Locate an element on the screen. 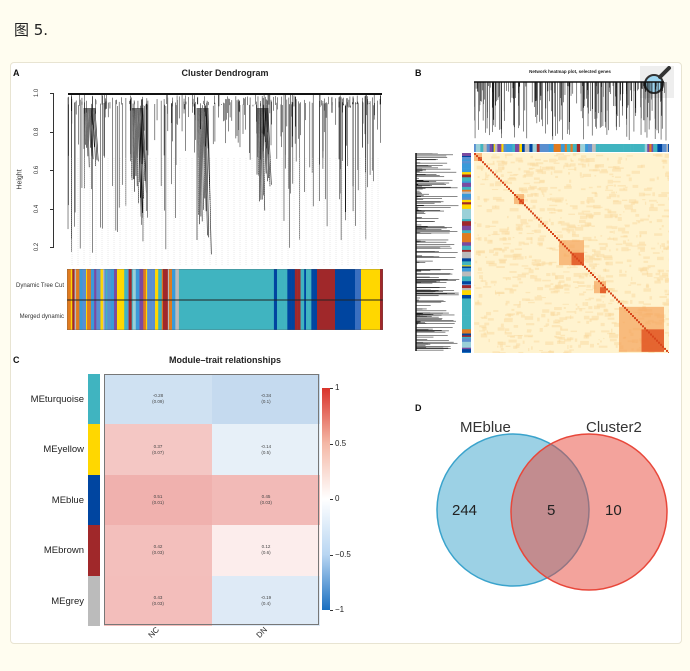 The width and height of the screenshot is (690, 671). correlation-value: 0.37 is located at coordinates (158, 446).